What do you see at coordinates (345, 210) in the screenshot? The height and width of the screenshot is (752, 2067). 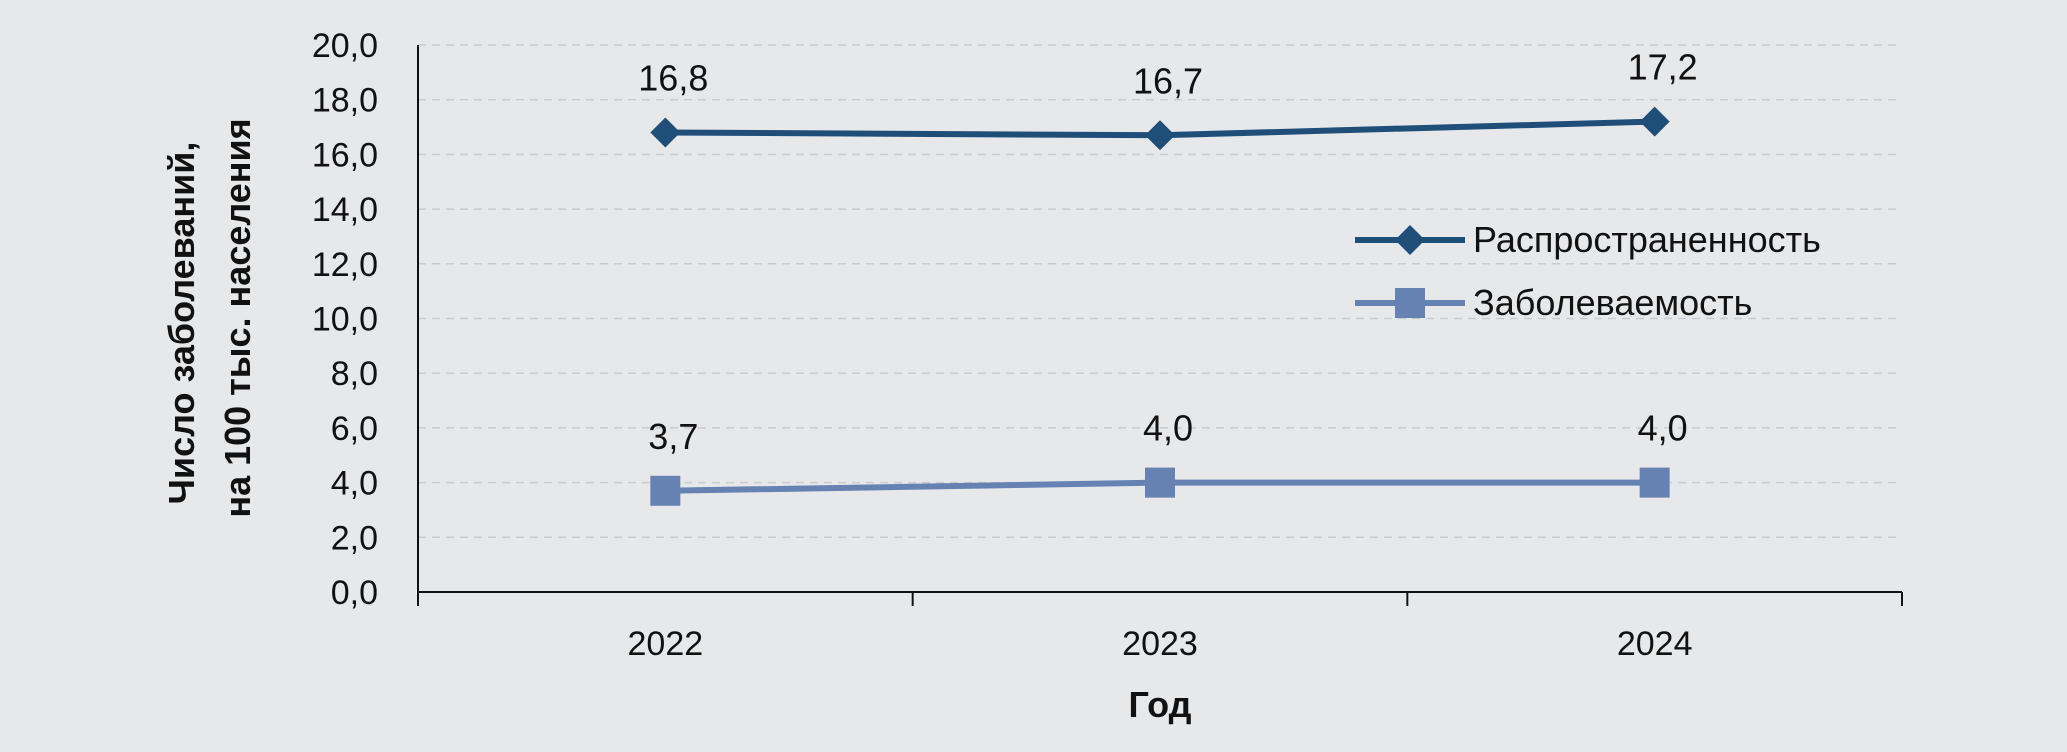 I see `y-tick-label: 14,0` at bounding box center [345, 210].